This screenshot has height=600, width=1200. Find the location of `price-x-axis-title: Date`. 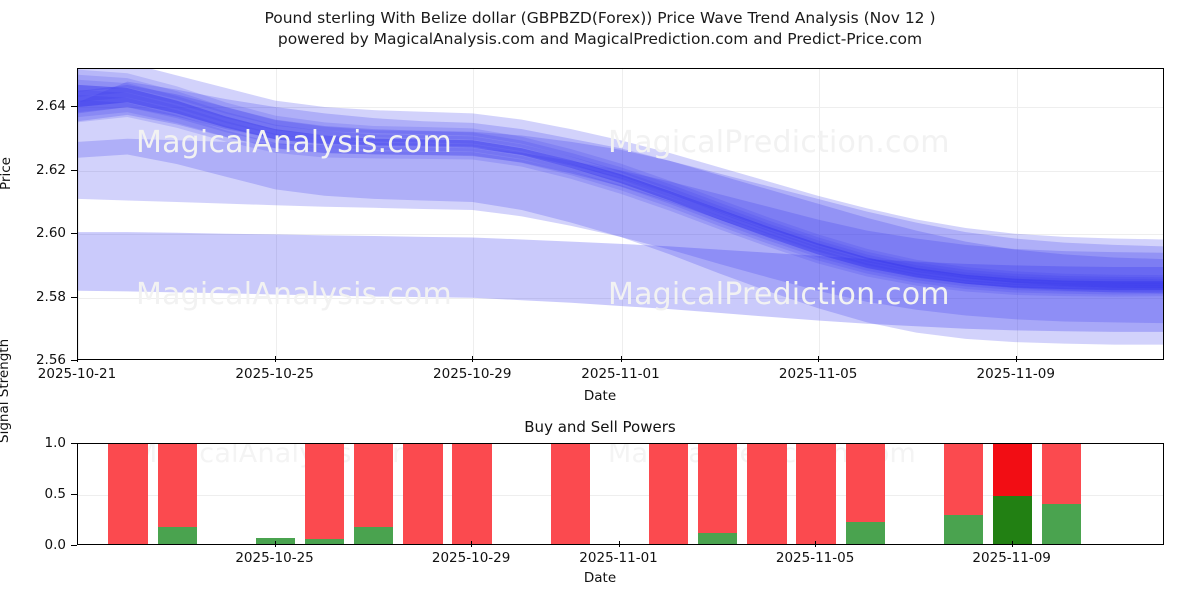

price-x-axis-title: Date is located at coordinates (600, 396).